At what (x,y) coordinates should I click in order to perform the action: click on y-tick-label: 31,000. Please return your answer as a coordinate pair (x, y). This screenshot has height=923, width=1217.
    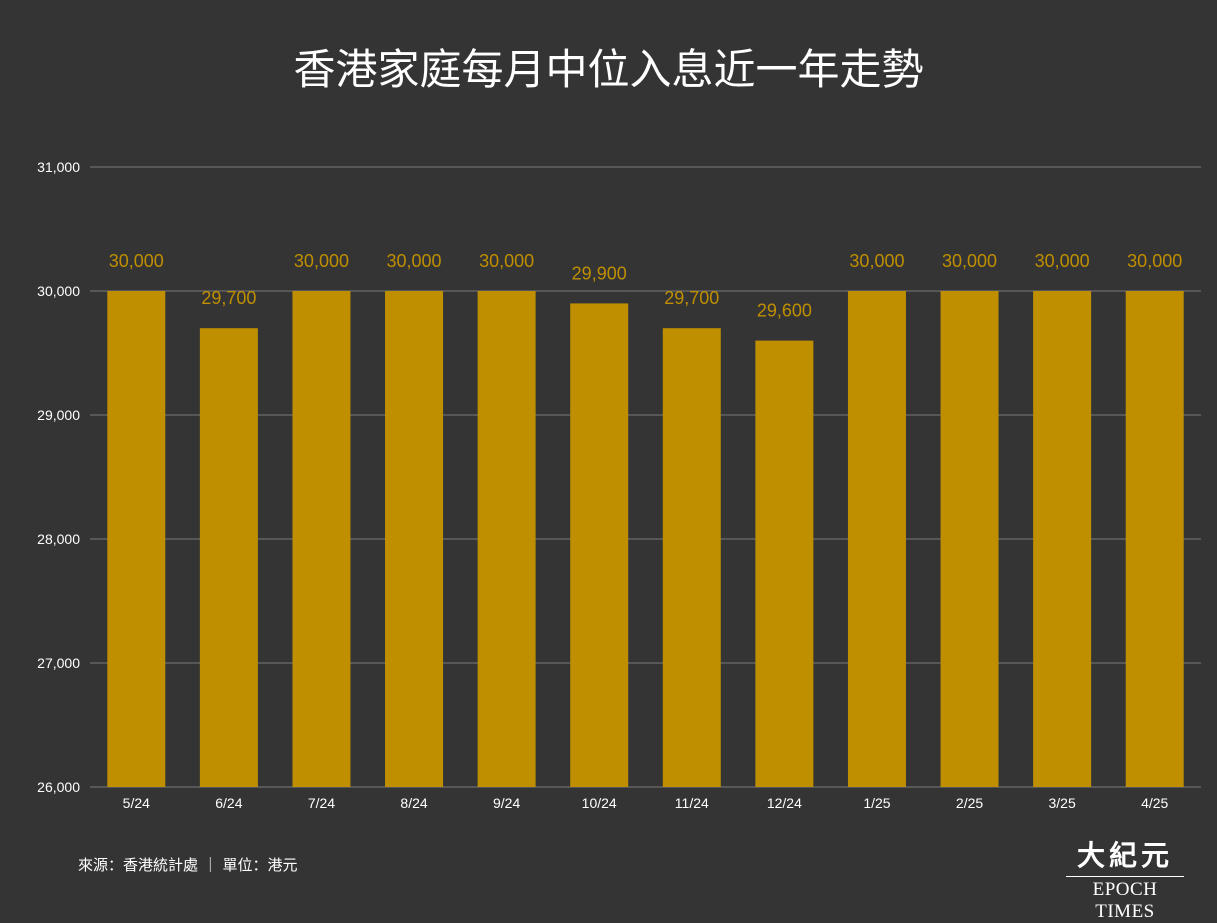
    Looking at the image, I should click on (58, 167).